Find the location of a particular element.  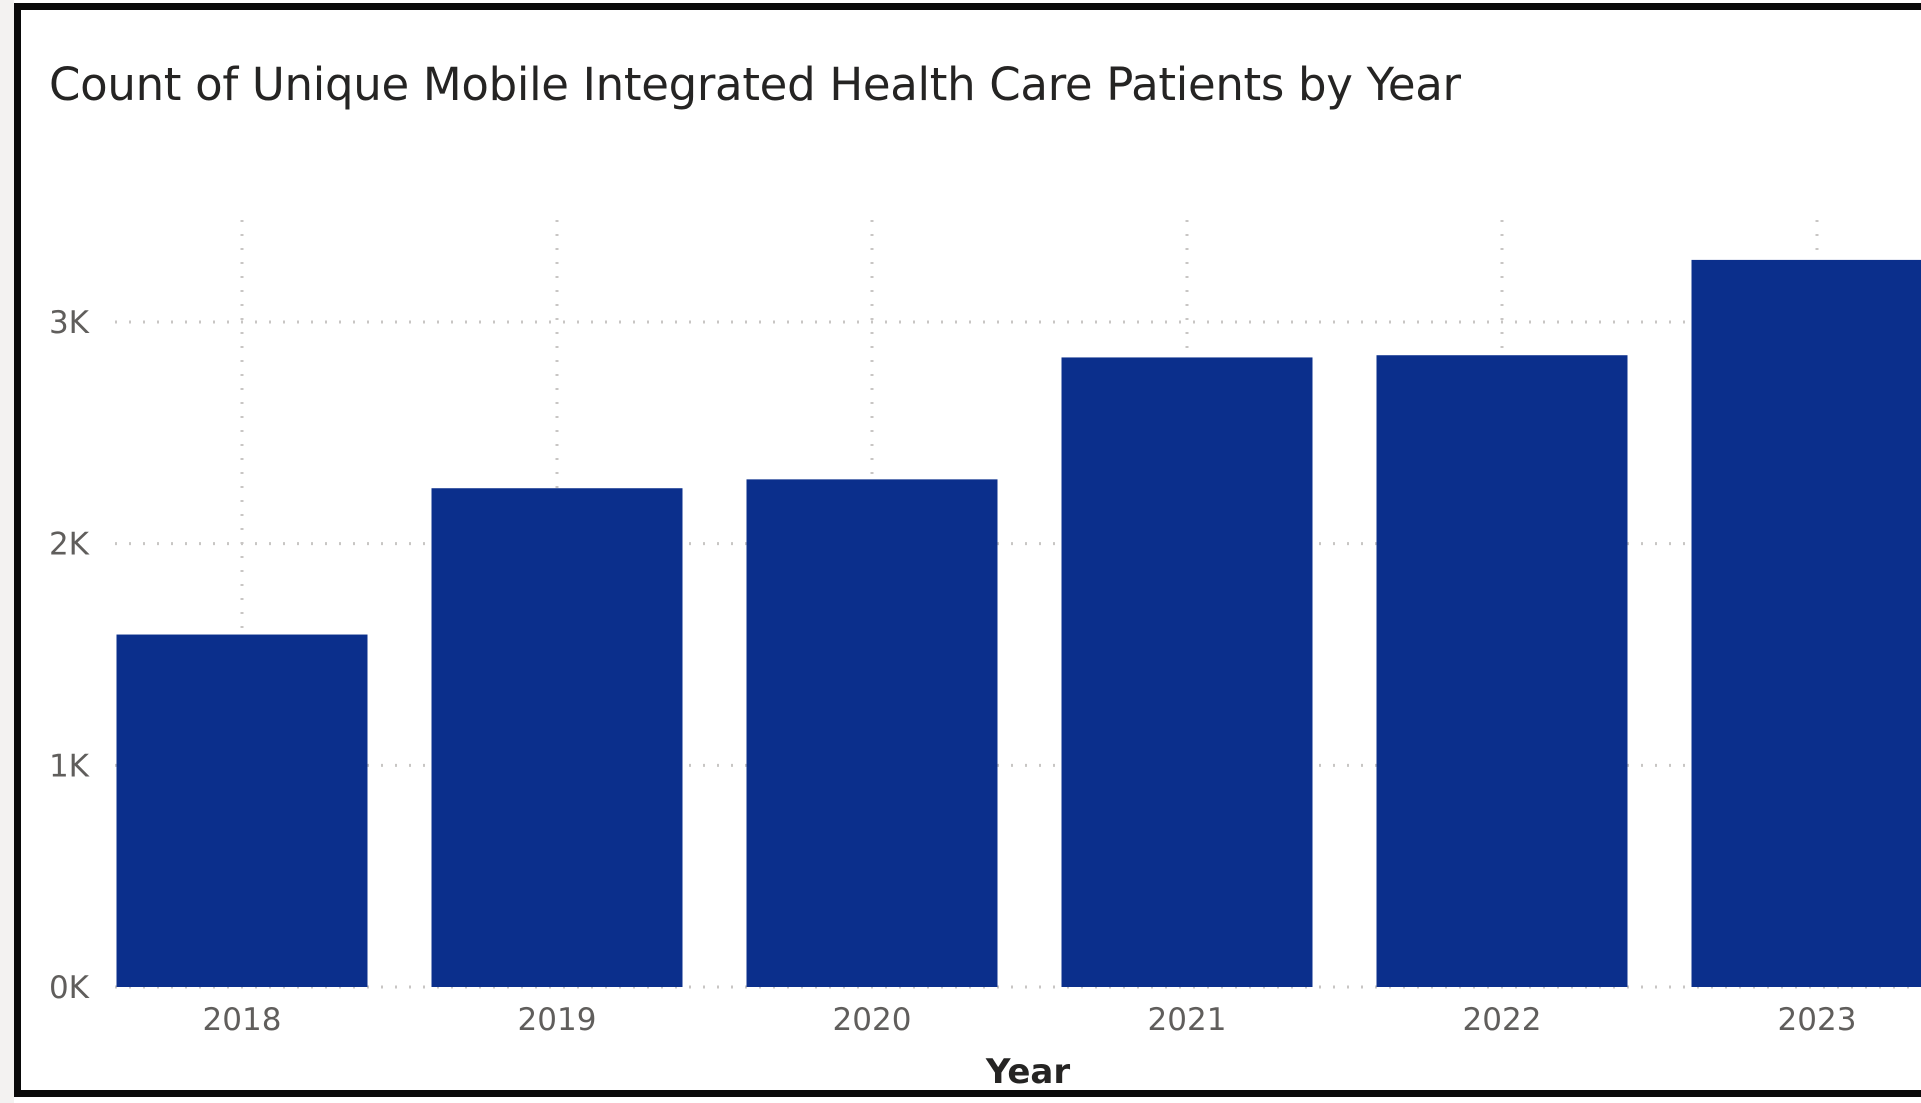

bar-2023 is located at coordinates (1806, 623).